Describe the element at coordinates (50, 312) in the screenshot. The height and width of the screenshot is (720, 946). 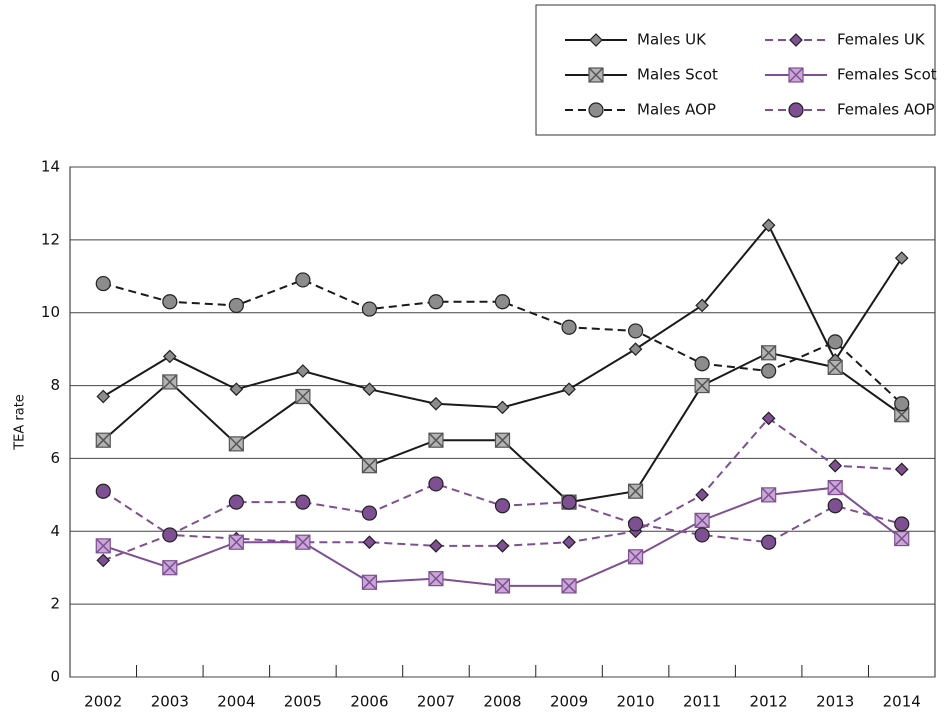
I see `y-tick-label: 10` at that location.